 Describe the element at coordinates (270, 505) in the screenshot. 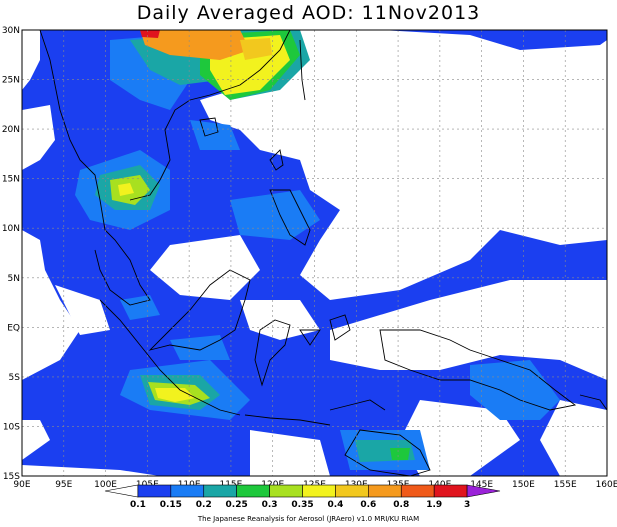

I see `colorbar-label: 0.3` at that location.